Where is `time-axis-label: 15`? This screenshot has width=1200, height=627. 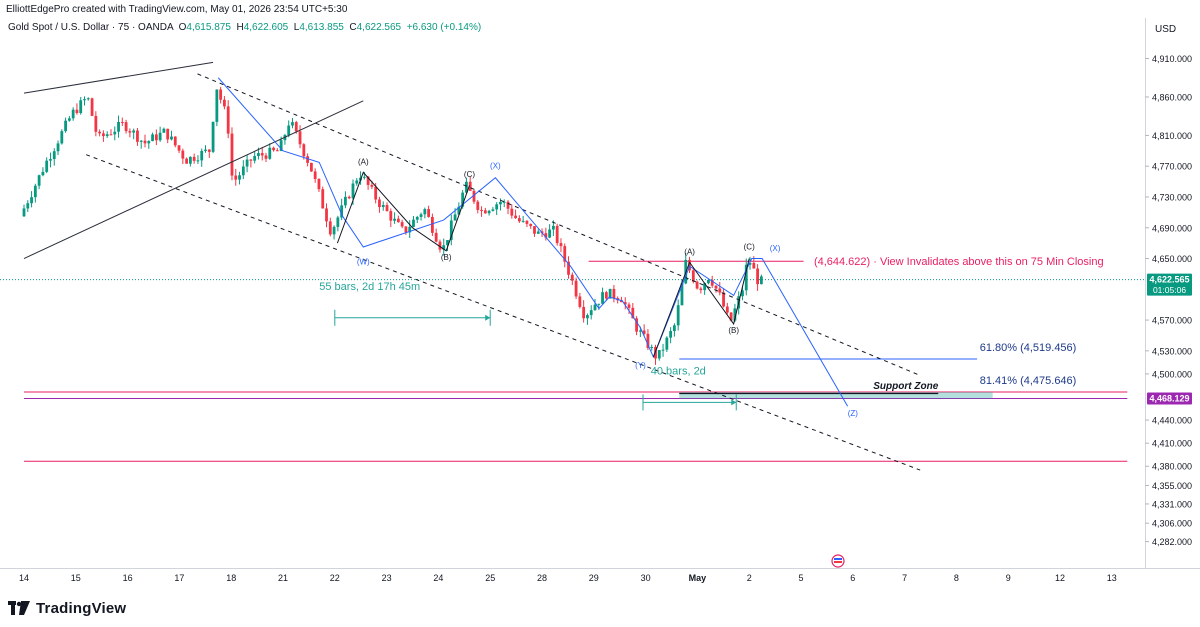
time-axis-label: 15 is located at coordinates (76, 578).